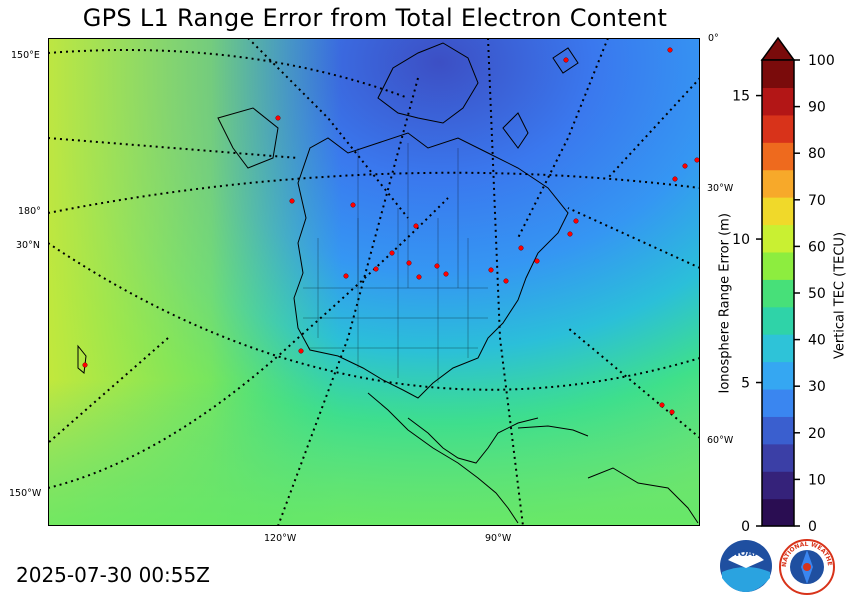  What do you see at coordinates (745, 527) in the screenshot?
I see `colorbar-left-tick-label: 0` at bounding box center [745, 527].